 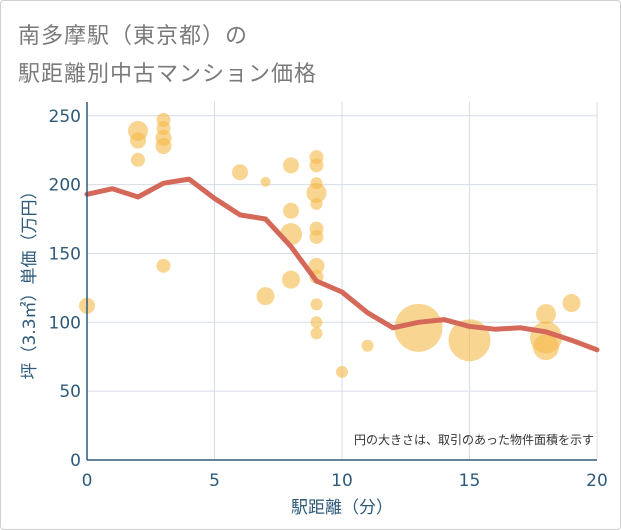 What do you see at coordinates (597, 481) in the screenshot?
I see `x-tick-label: 20` at bounding box center [597, 481].